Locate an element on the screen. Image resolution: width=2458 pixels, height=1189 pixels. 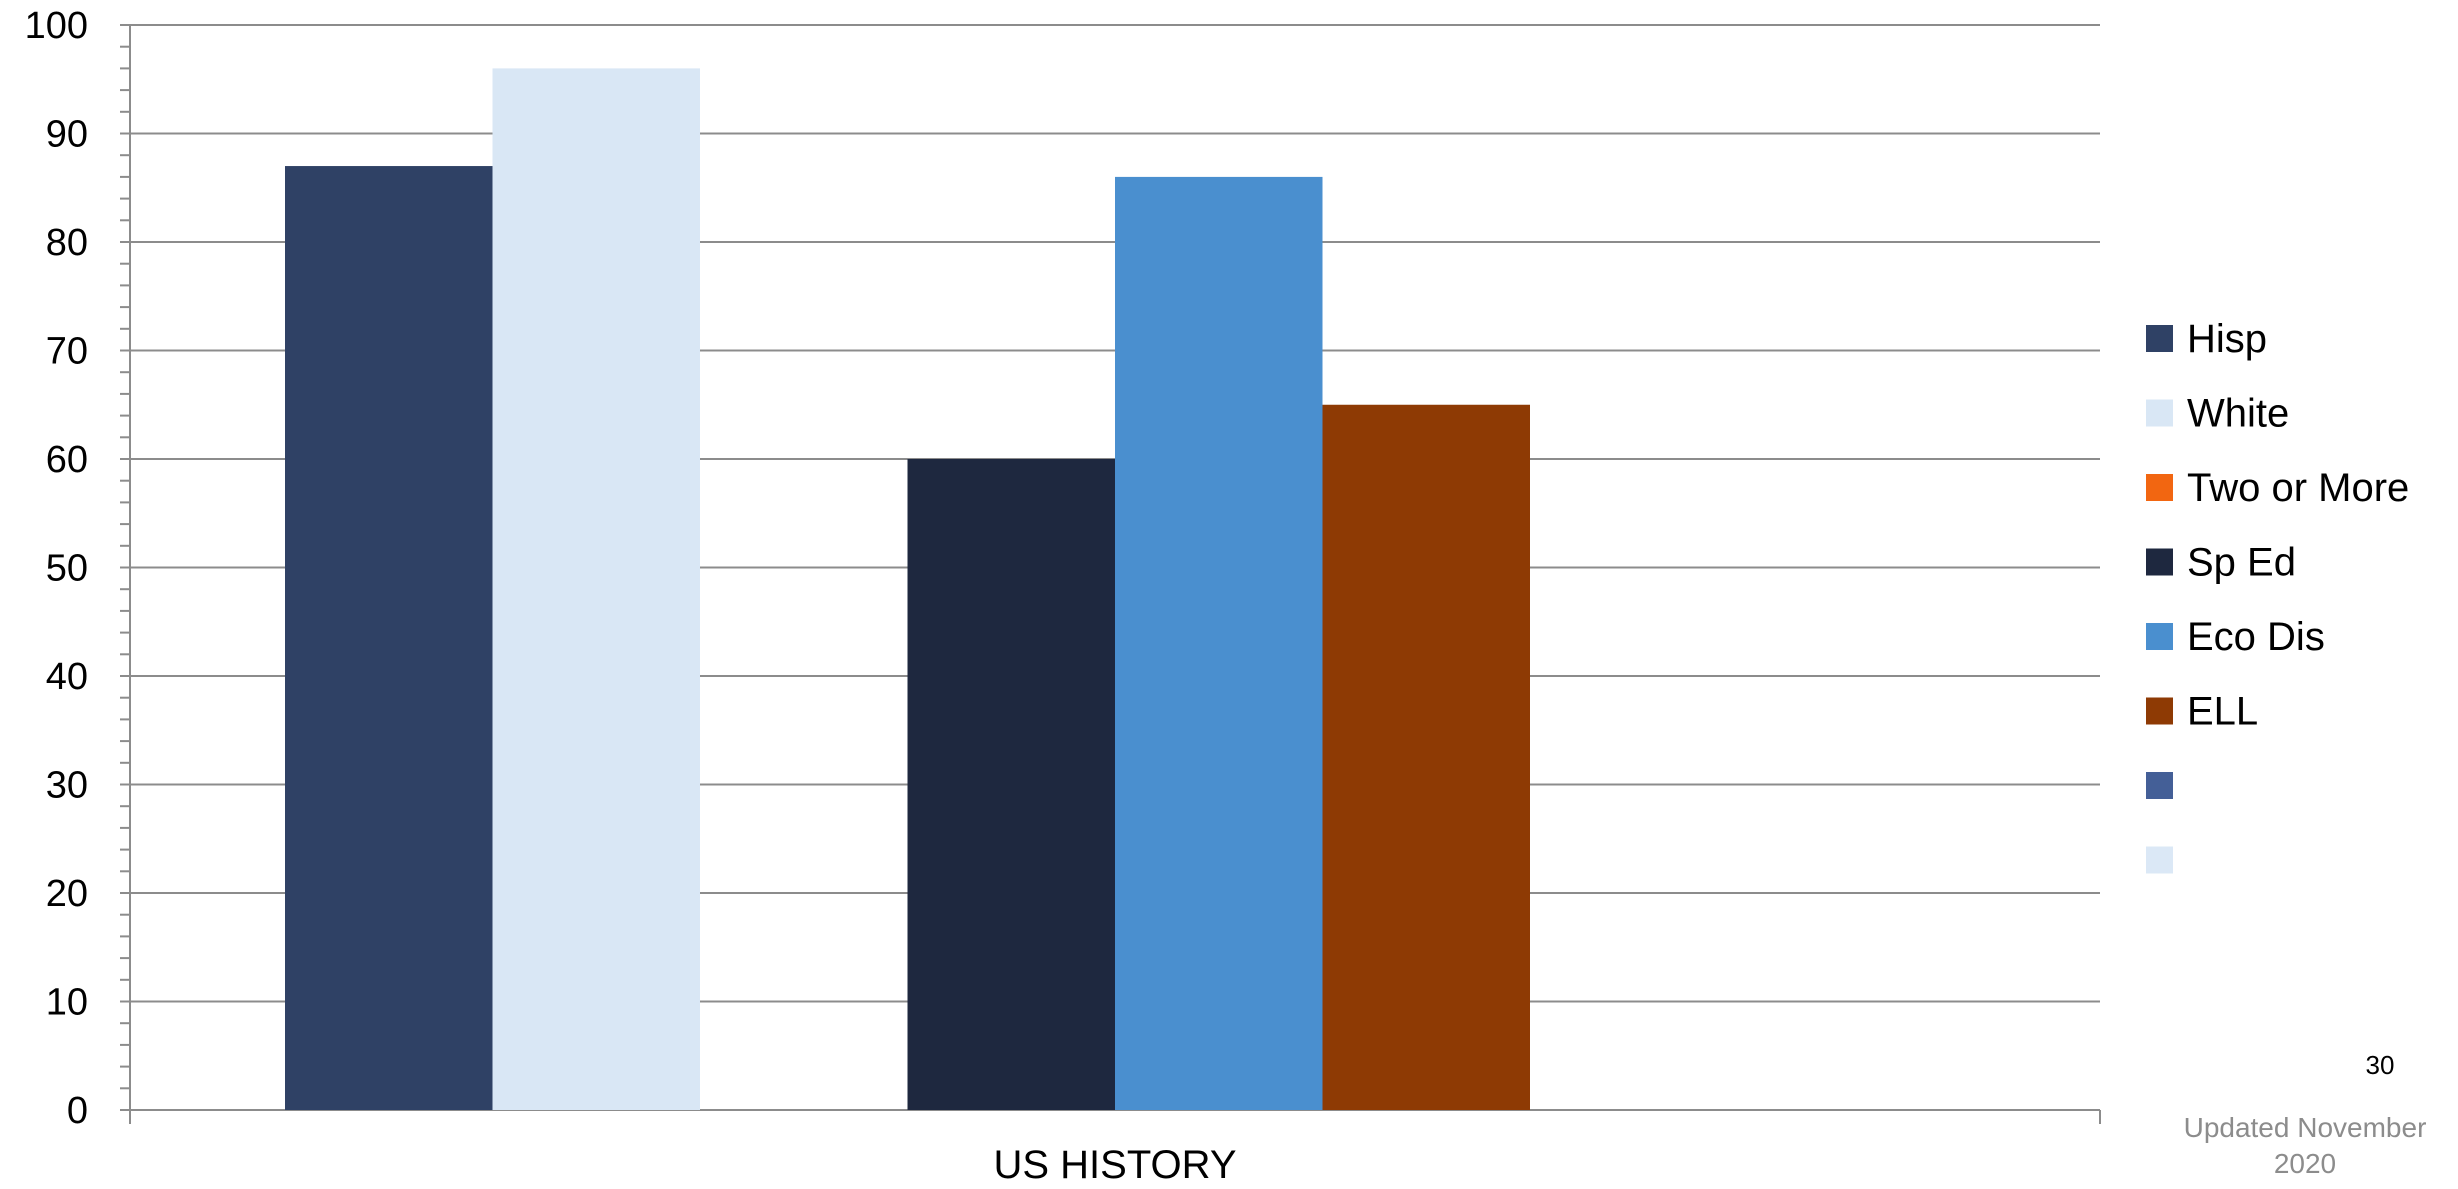
bar-white is located at coordinates (596, 589).